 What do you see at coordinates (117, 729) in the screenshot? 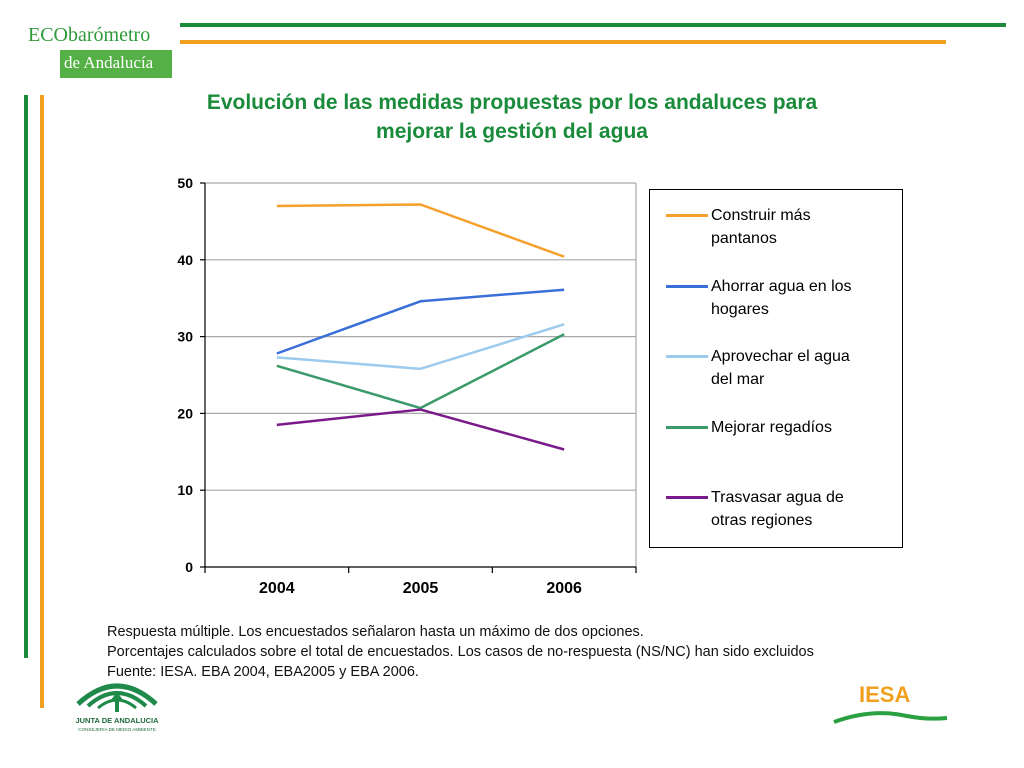
I see `junta-dept: CONSEJERIA DE MEDIO AMBIENTE` at bounding box center [117, 729].